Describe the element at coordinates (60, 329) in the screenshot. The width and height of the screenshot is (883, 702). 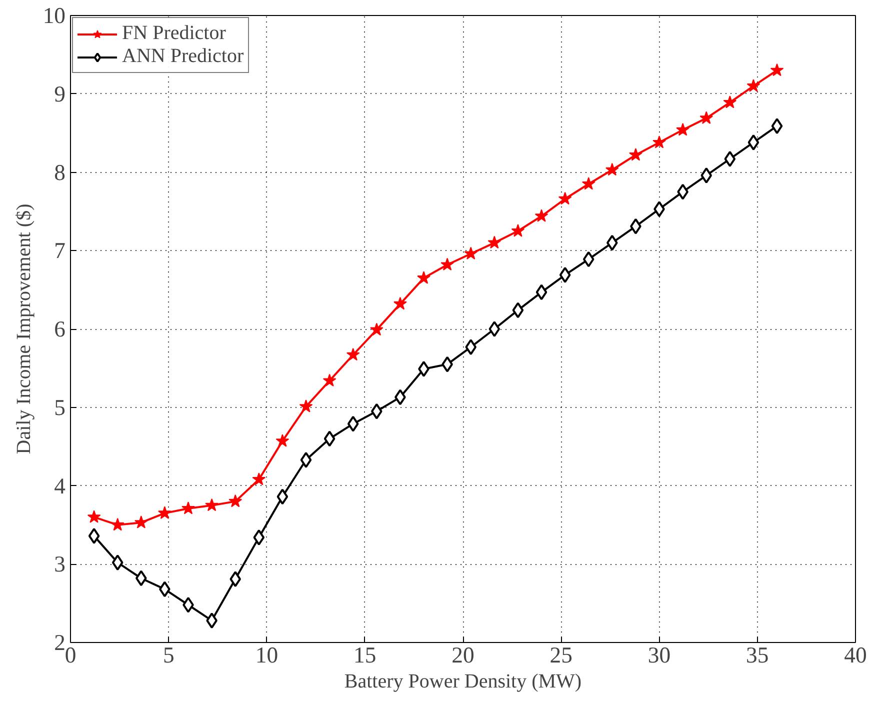
I see `y-tick-label: 6` at that location.